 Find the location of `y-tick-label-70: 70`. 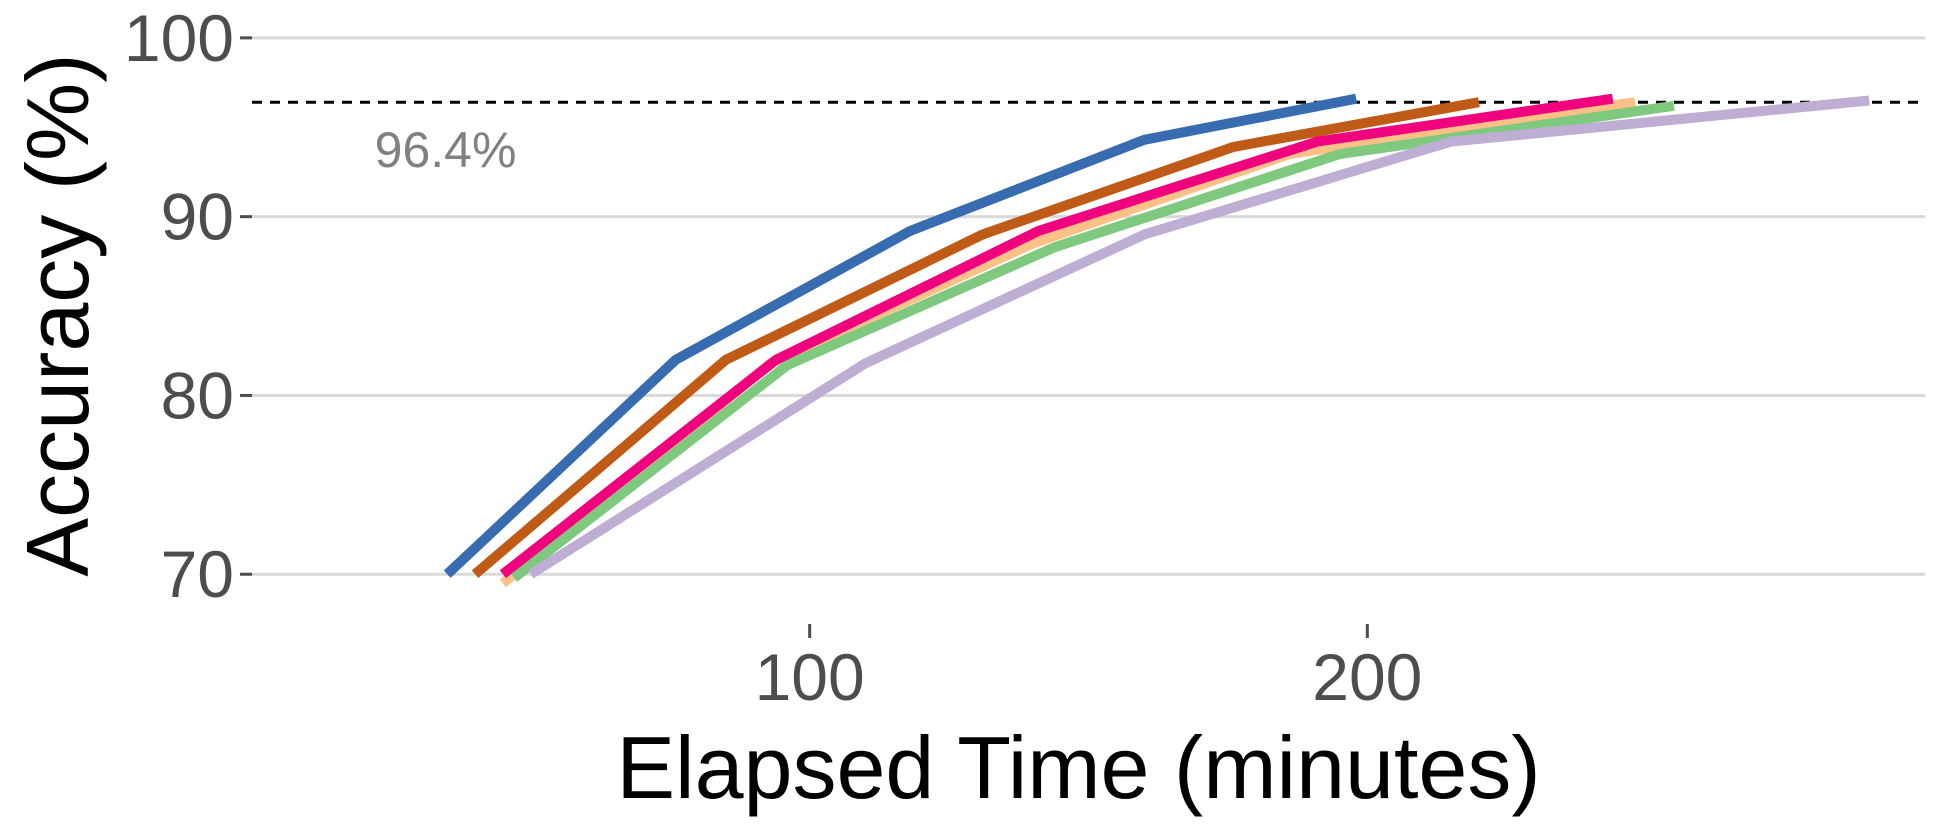

y-tick-label-70: 70 is located at coordinates (197, 574).